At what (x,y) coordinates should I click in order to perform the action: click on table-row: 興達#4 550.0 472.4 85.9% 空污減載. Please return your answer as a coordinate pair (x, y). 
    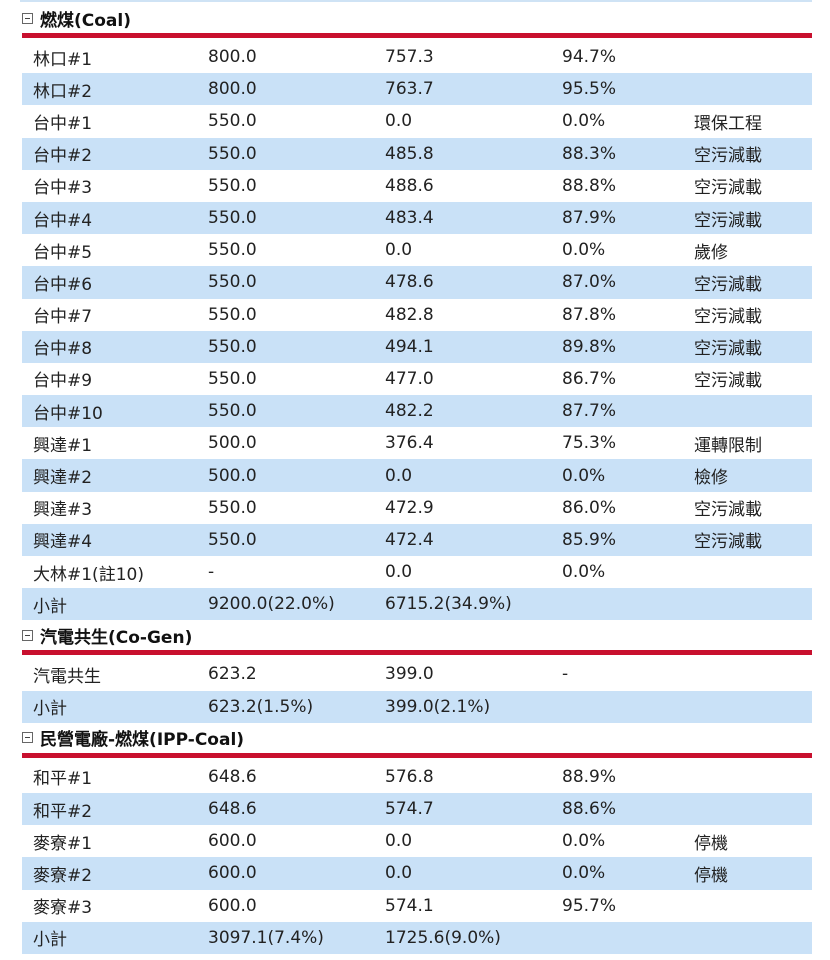
    Looking at the image, I should click on (417, 539).